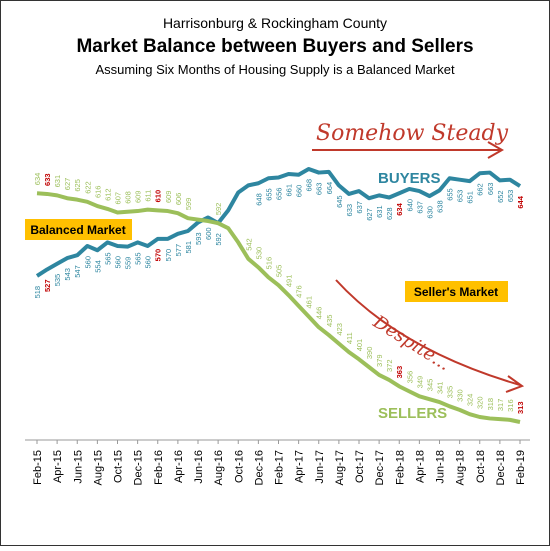  Describe the element at coordinates (349, 338) in the screenshot. I see `data-label: 411` at that location.